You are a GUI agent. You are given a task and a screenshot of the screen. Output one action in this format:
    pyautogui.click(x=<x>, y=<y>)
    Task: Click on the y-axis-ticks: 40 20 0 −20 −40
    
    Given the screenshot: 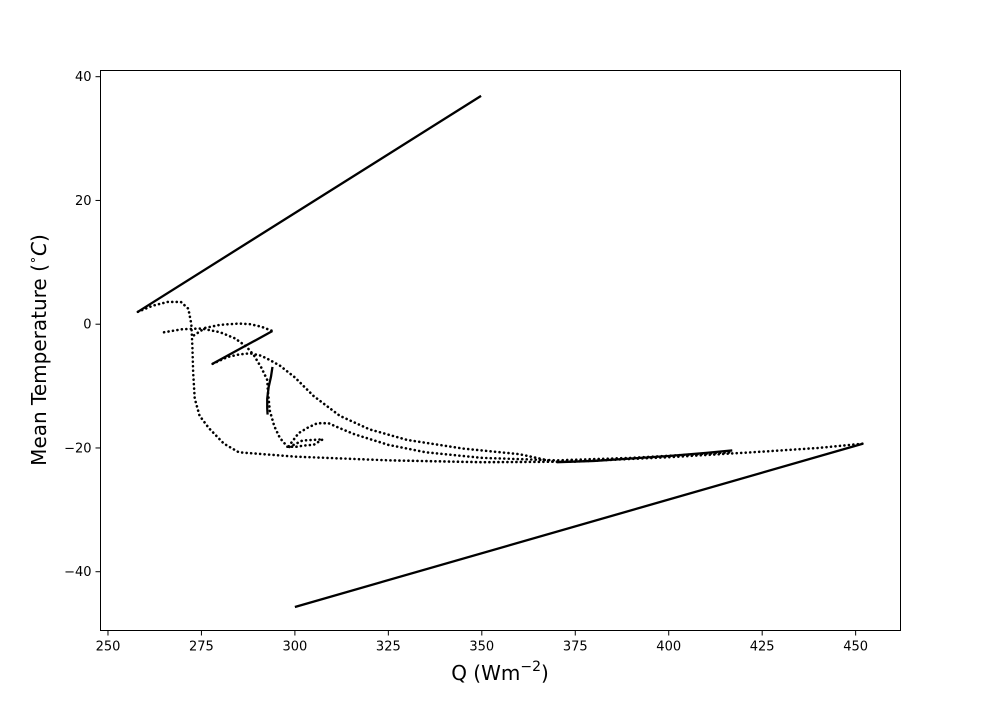 What is the action you would take?
    pyautogui.click(x=82, y=325)
    